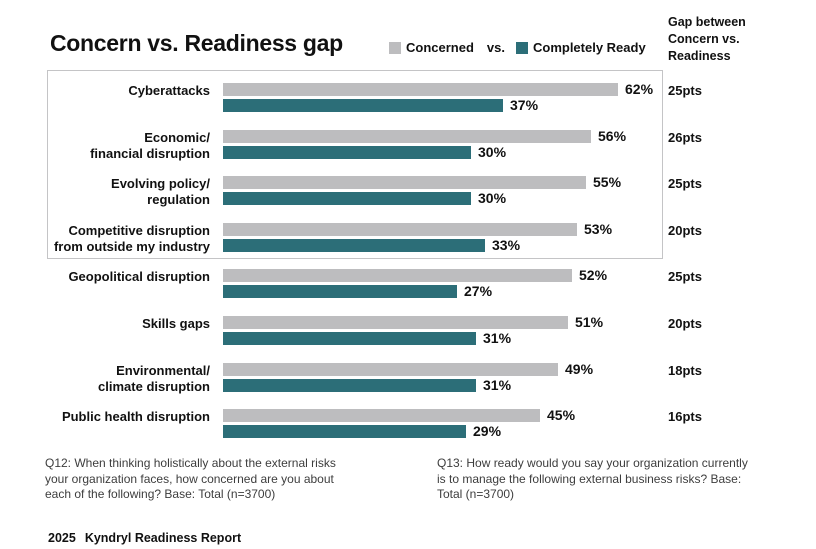 This screenshot has height=549, width=816. Describe the element at coordinates (561, 415) in the screenshot. I see `value-label: 45%` at that location.